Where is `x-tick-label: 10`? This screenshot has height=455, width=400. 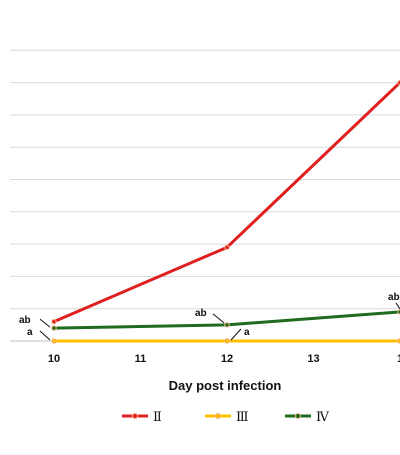 x-tick-label: 10 is located at coordinates (54, 359).